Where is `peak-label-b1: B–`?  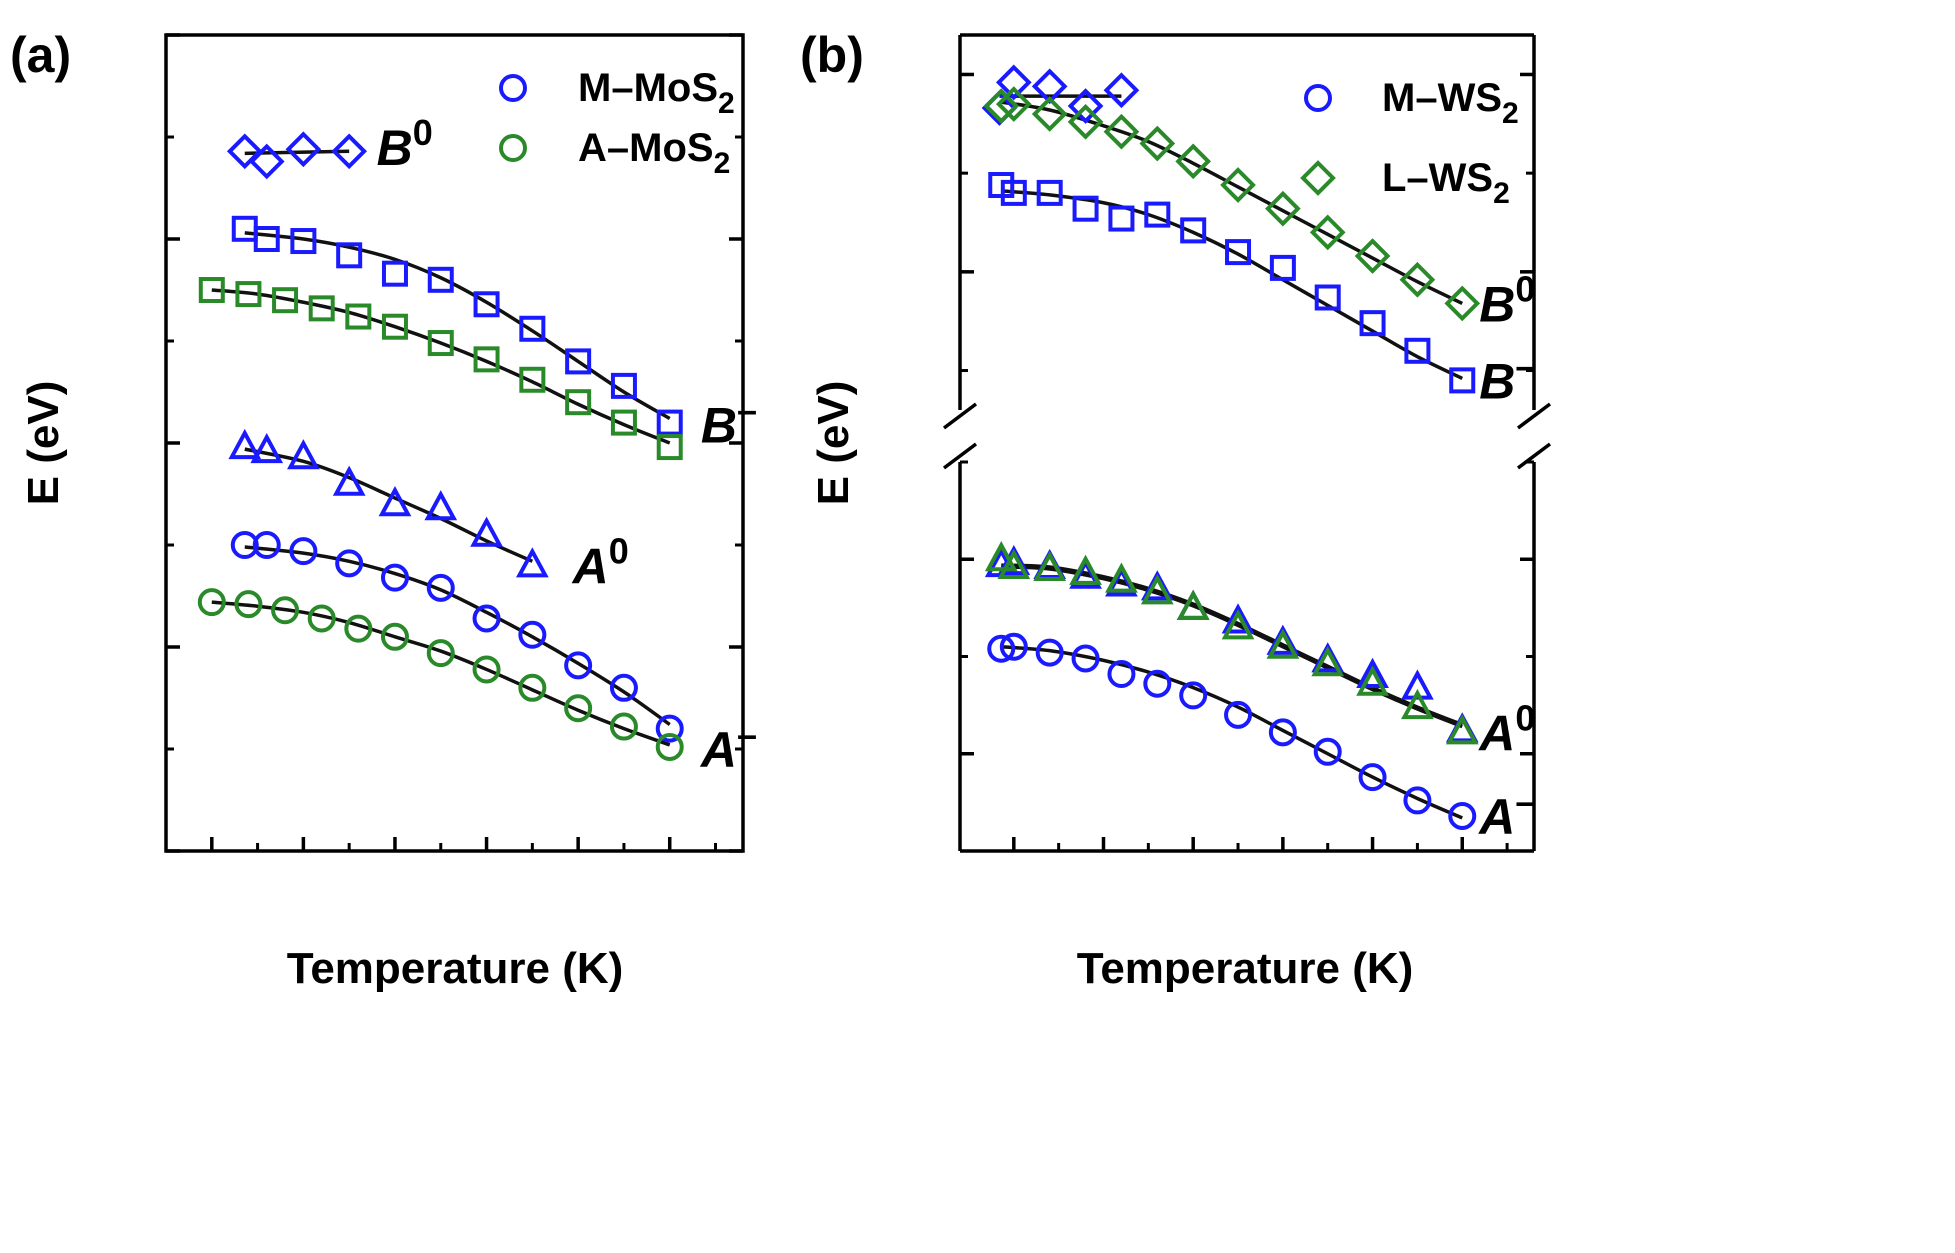
peak-label-b1: B– is located at coordinates (729, 422).